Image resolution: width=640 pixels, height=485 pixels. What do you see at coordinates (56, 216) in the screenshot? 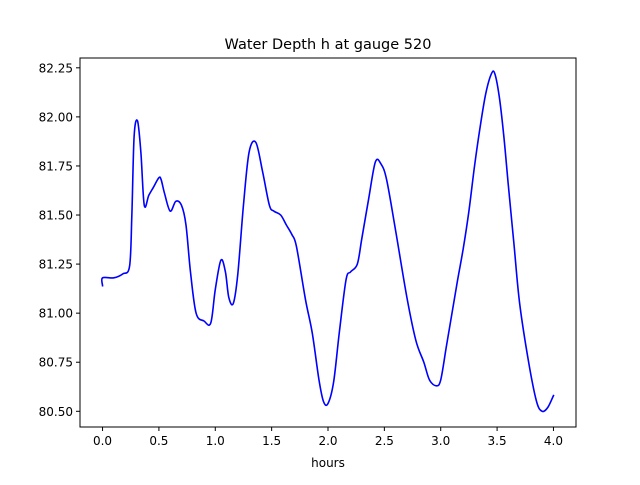
I see `y-tick-label: 81.50` at bounding box center [56, 216].